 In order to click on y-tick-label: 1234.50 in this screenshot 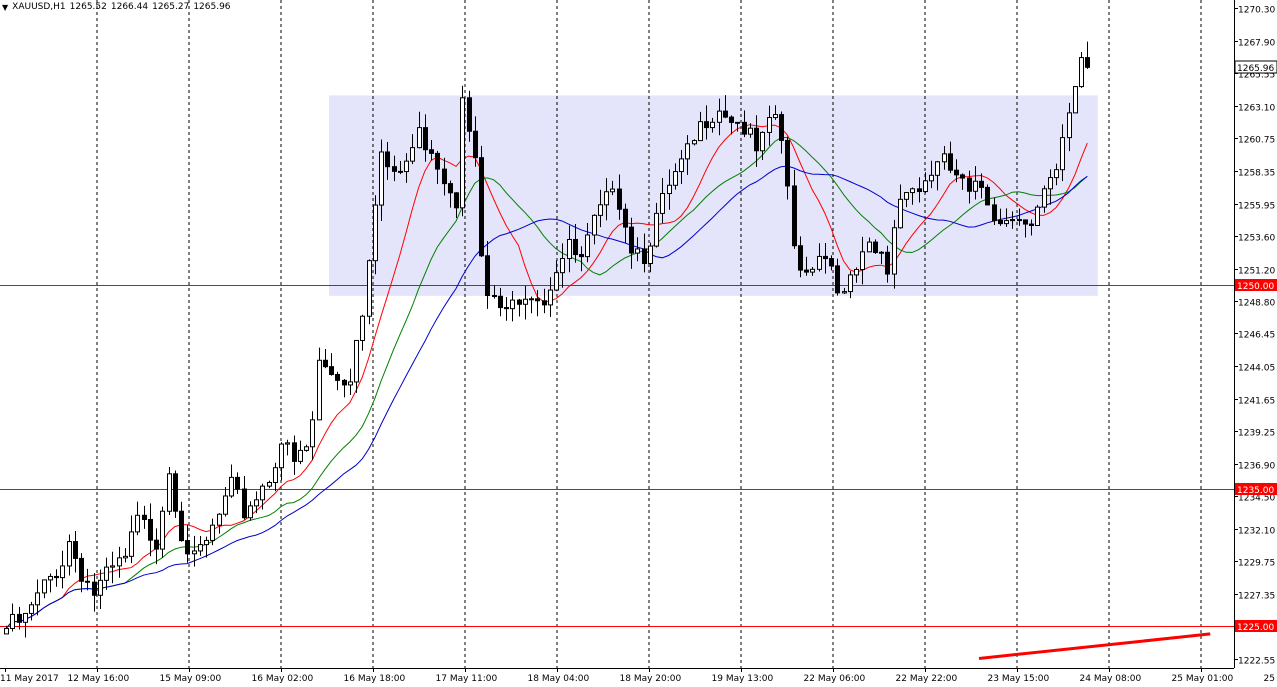, I will do `click(1256, 499)`.